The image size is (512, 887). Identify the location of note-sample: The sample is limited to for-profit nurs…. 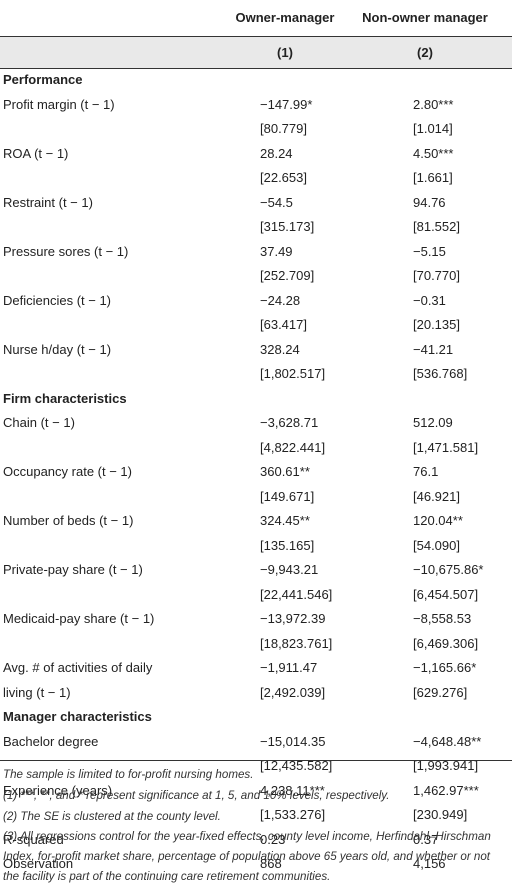
(128, 774).